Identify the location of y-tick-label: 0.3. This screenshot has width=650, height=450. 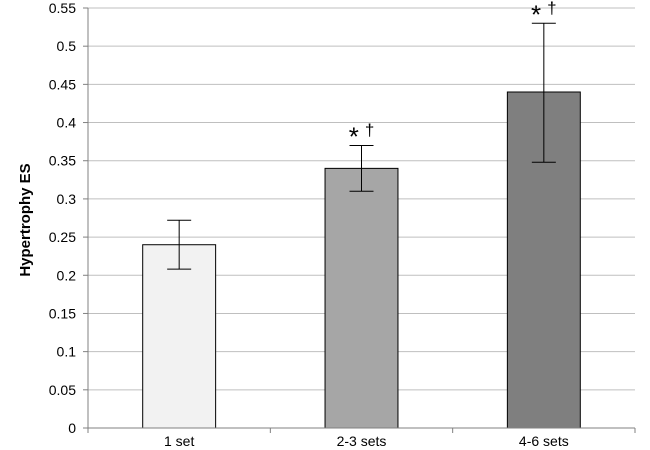
(67, 199).